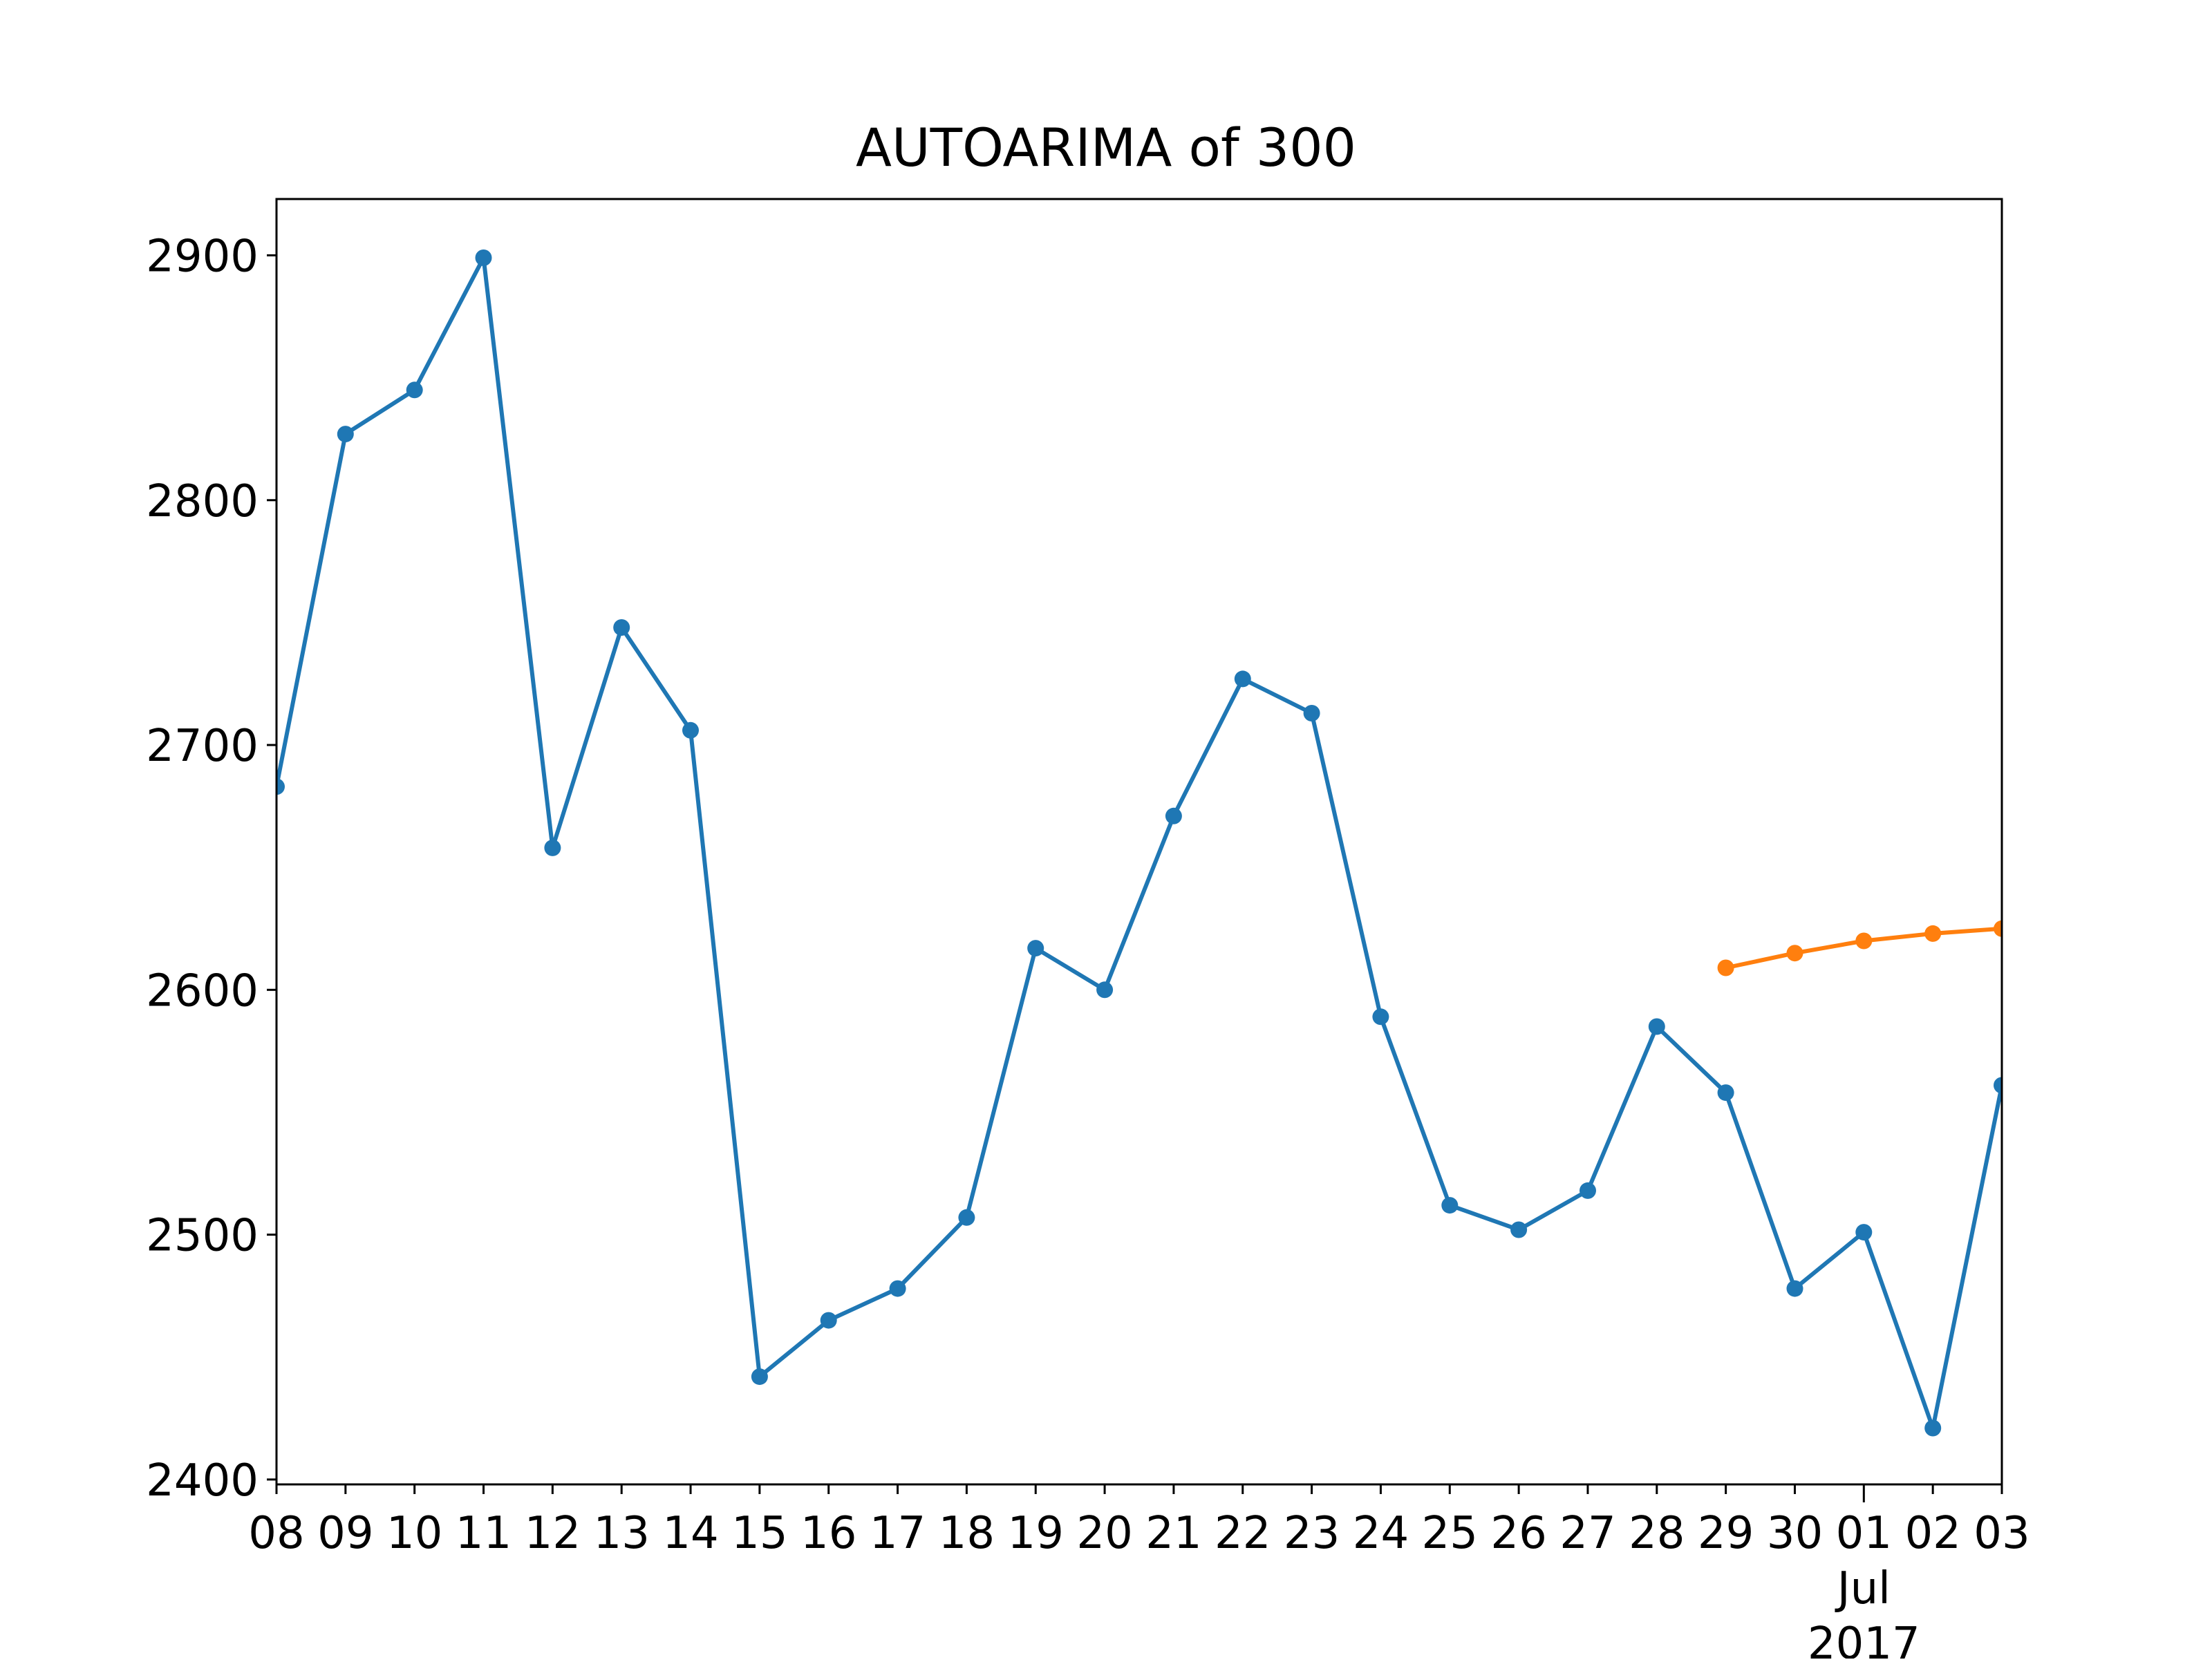 Image resolution: width=2212 pixels, height=1662 pixels. Describe the element at coordinates (1657, 1534) in the screenshot. I see `x-tick-label: 28` at that location.